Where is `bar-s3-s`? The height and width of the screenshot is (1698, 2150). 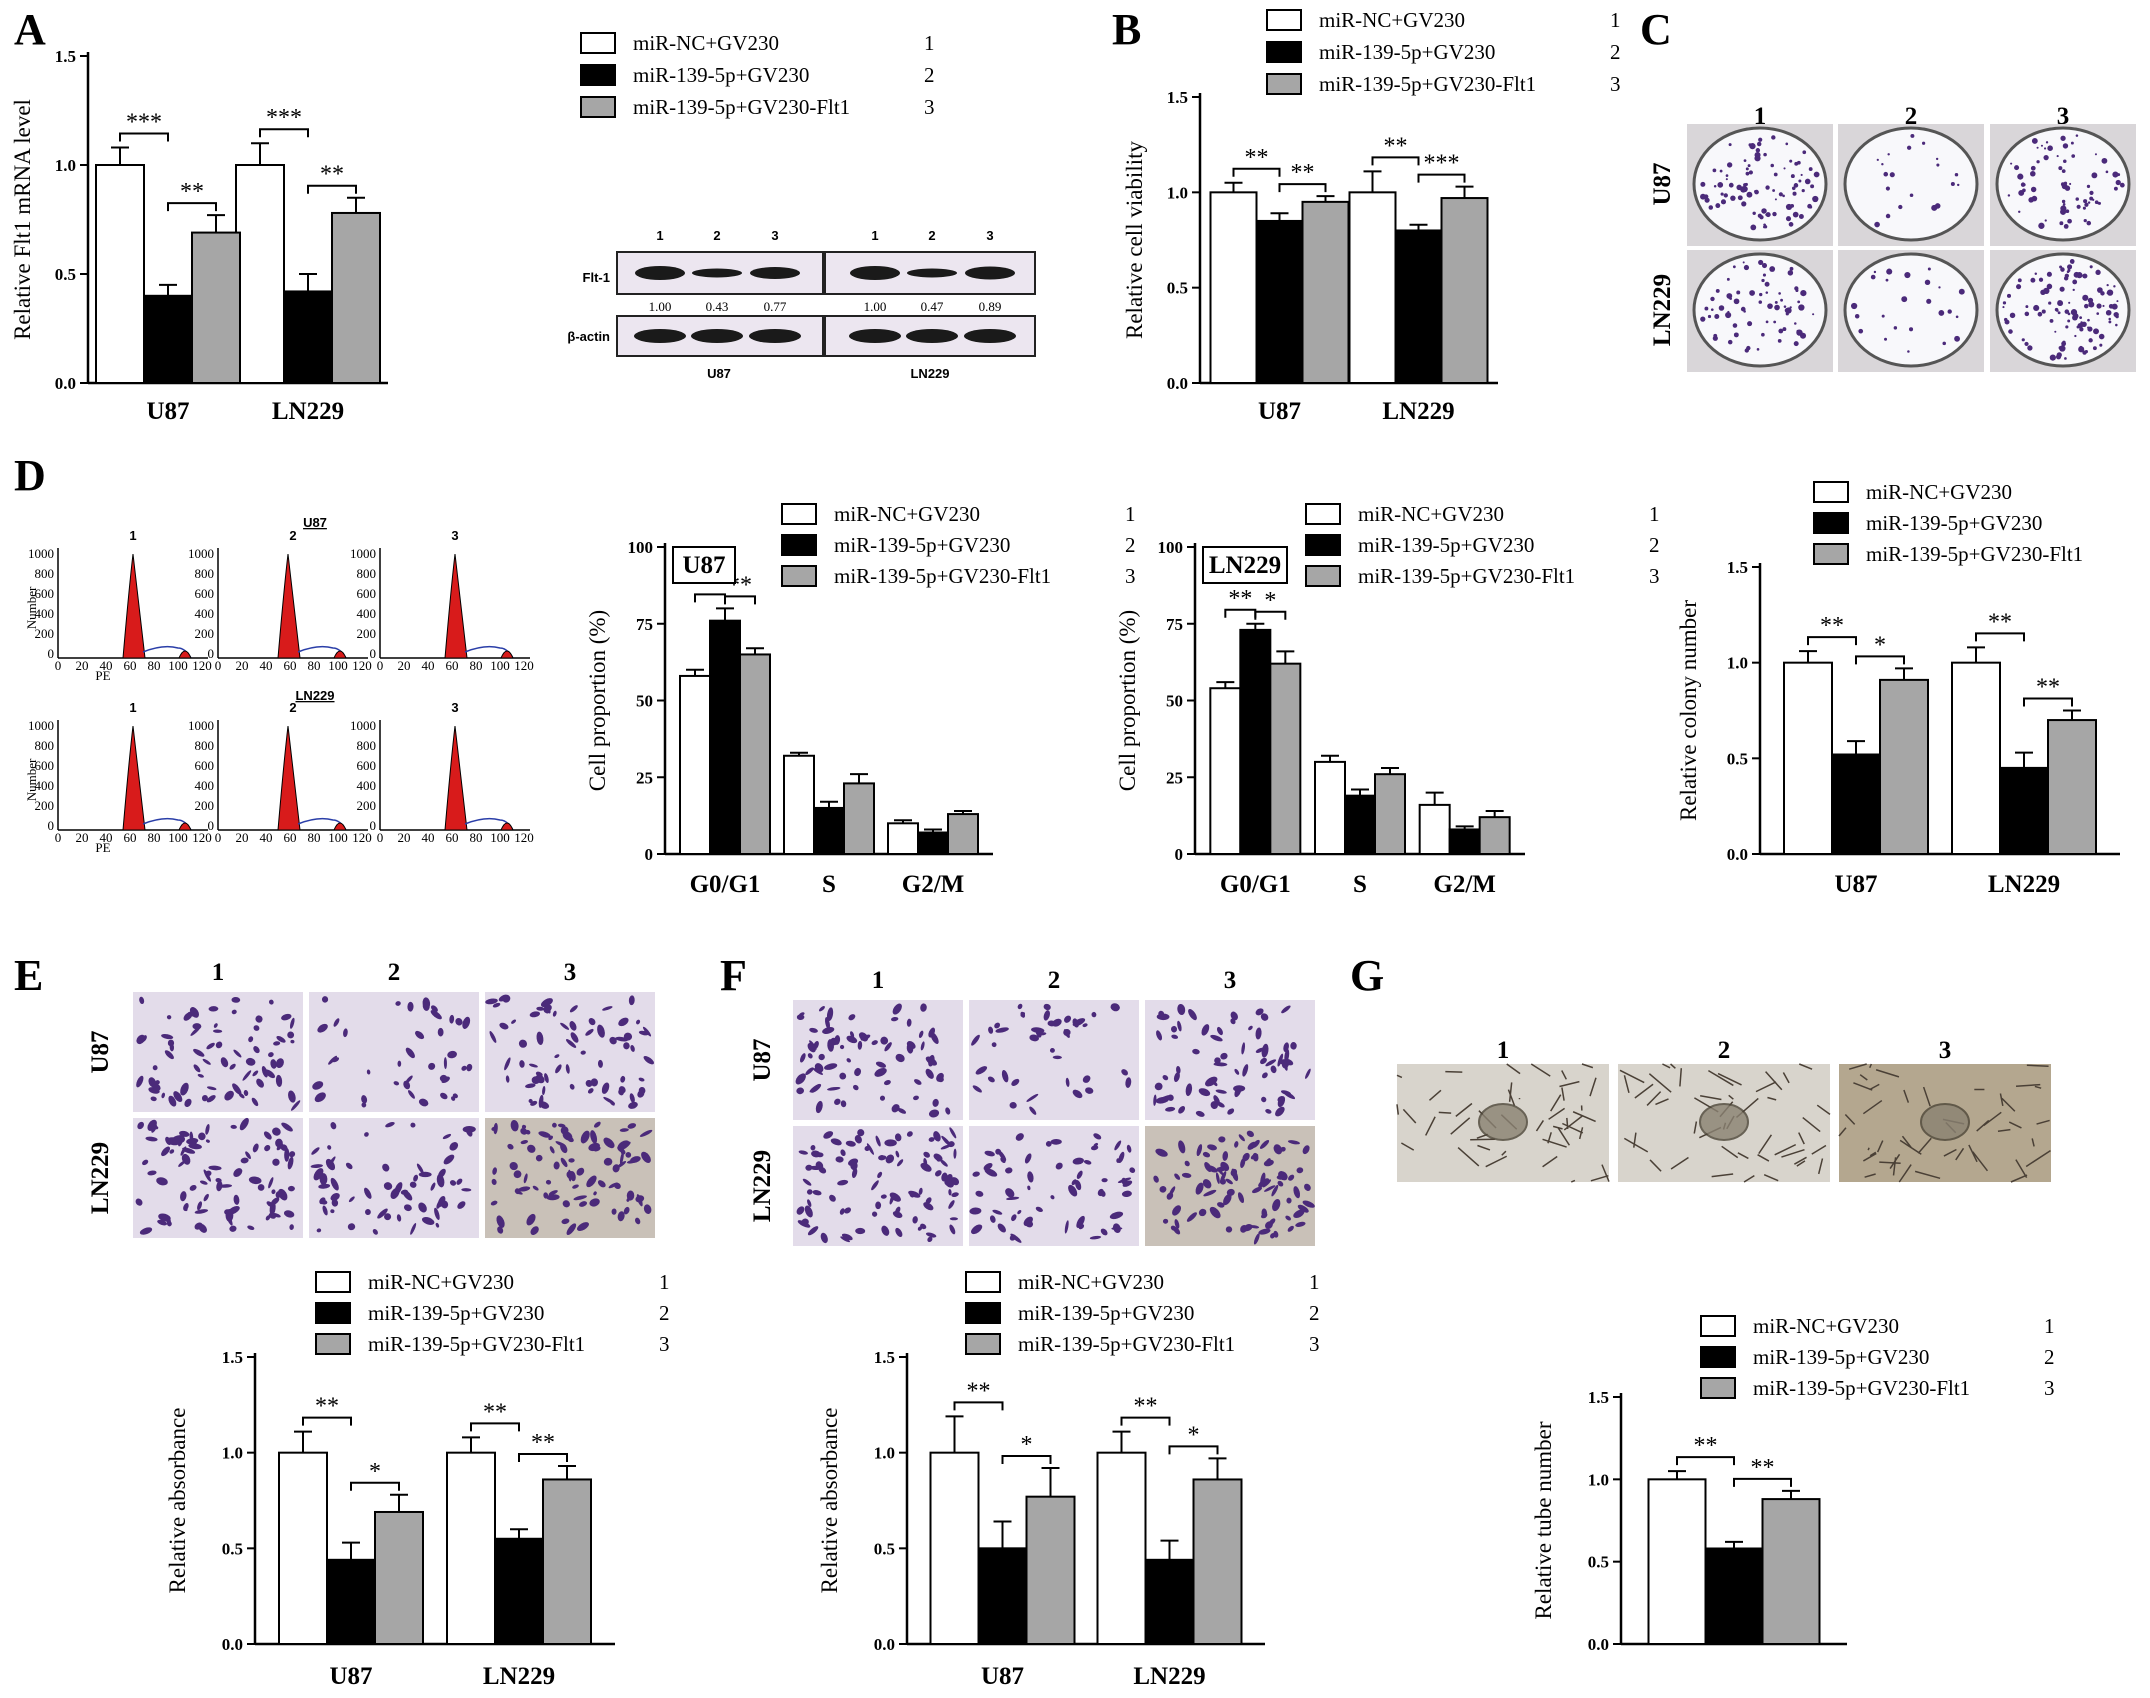 bar-s3-s is located at coordinates (859, 819).